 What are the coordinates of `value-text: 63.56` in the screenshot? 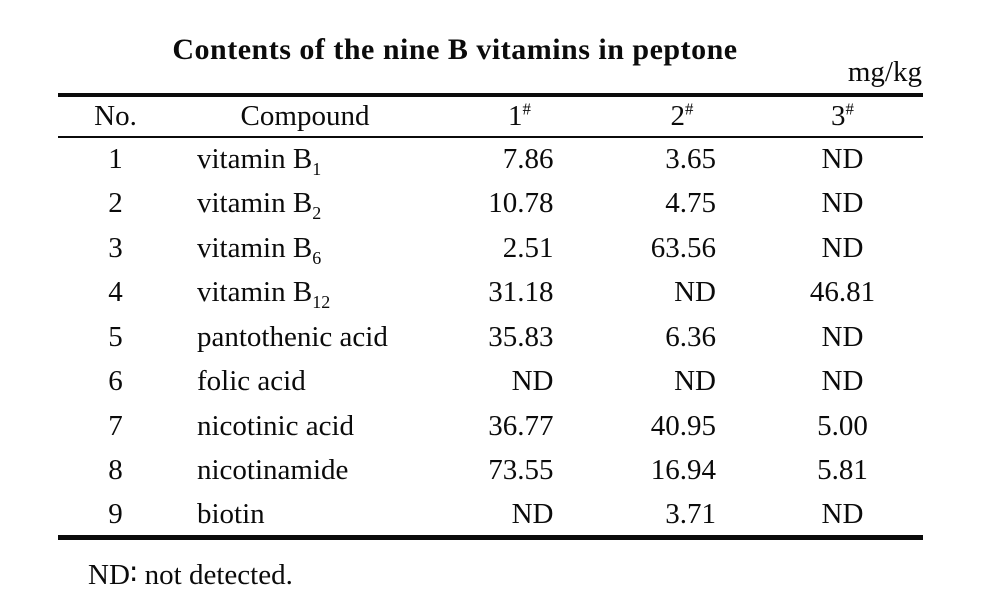 It's located at (683, 247).